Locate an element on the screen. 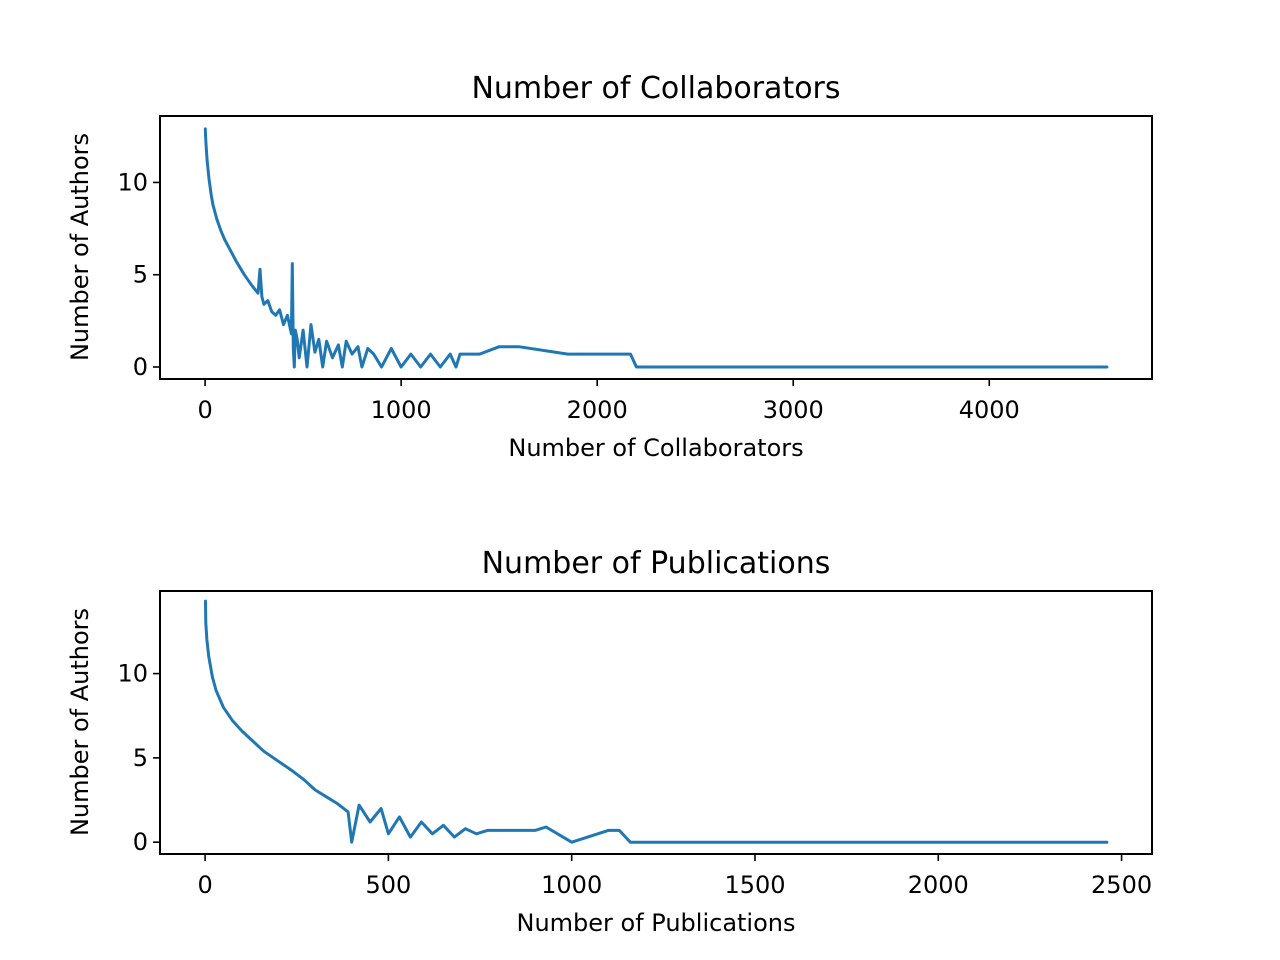 This screenshot has height=960, width=1280. x-tick-label: 3000 is located at coordinates (793, 410).